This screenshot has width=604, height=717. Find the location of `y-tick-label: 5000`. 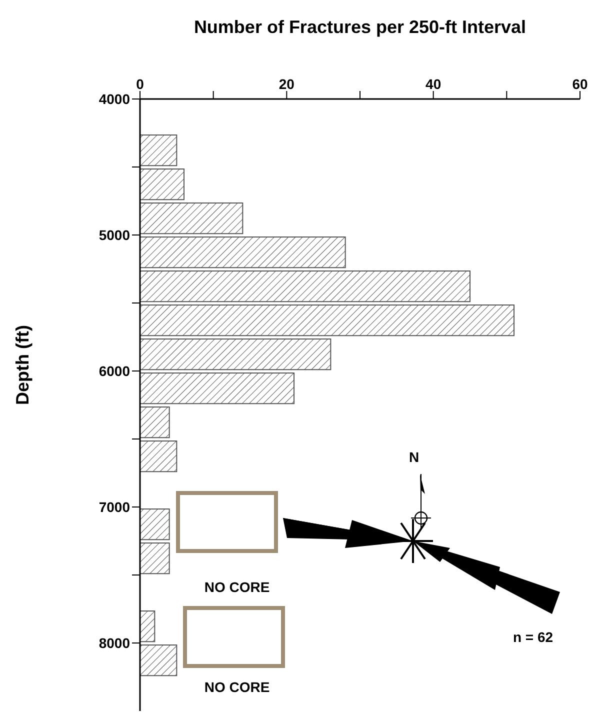

y-tick-label: 5000 is located at coordinates (114, 234).